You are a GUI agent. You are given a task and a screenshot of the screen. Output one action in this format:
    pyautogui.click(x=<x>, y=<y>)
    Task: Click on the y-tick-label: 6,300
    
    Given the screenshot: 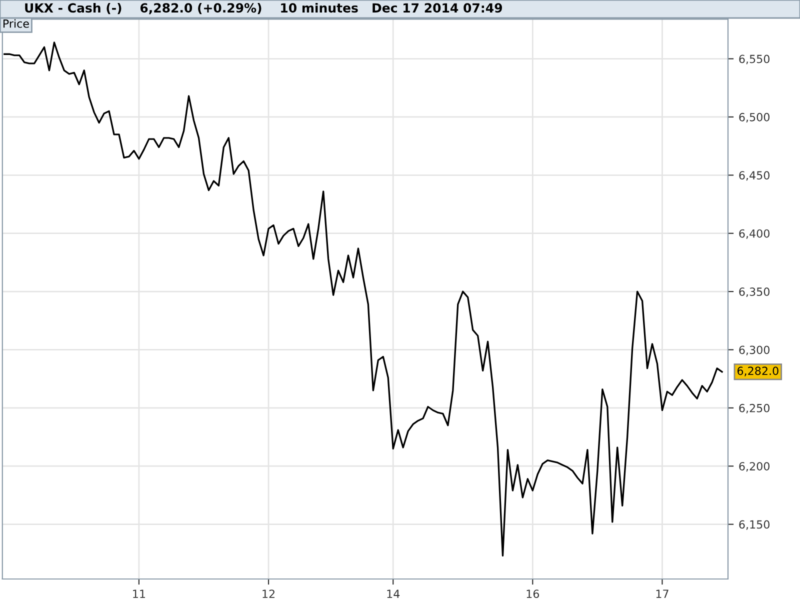 What is the action you would take?
    pyautogui.click(x=754, y=351)
    